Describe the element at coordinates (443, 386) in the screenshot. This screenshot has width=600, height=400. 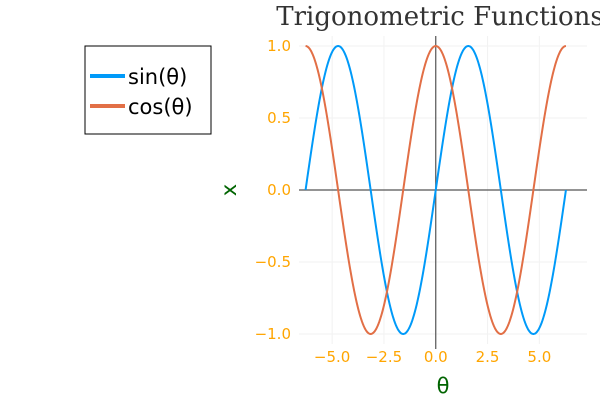
I see `x-axis-label: θ` at that location.